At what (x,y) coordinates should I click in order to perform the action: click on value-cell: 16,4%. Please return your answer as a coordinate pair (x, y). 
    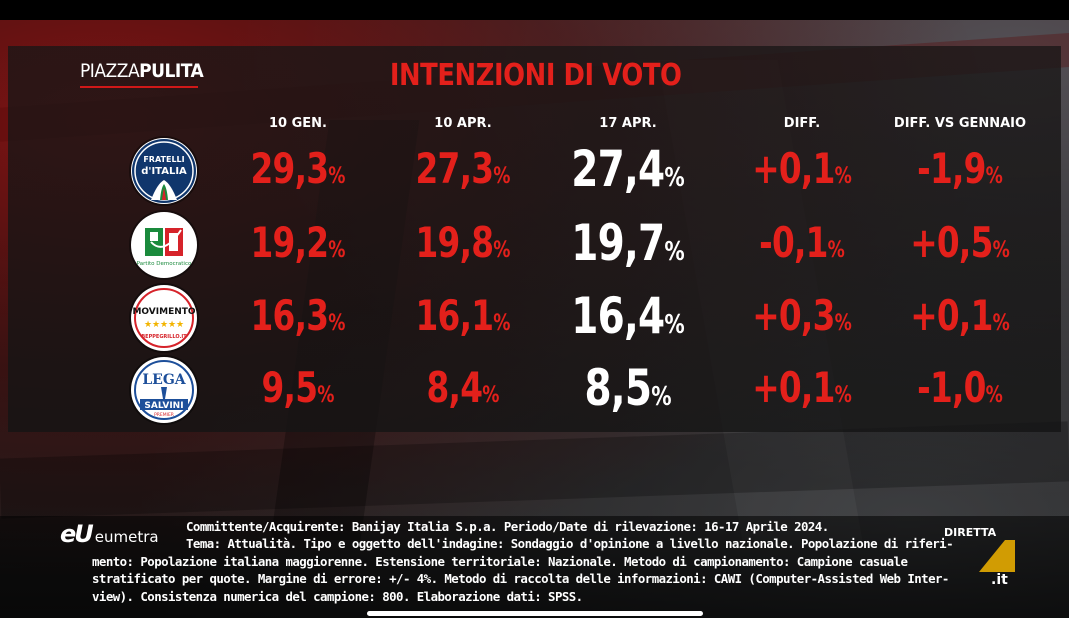
    Looking at the image, I should click on (628, 316).